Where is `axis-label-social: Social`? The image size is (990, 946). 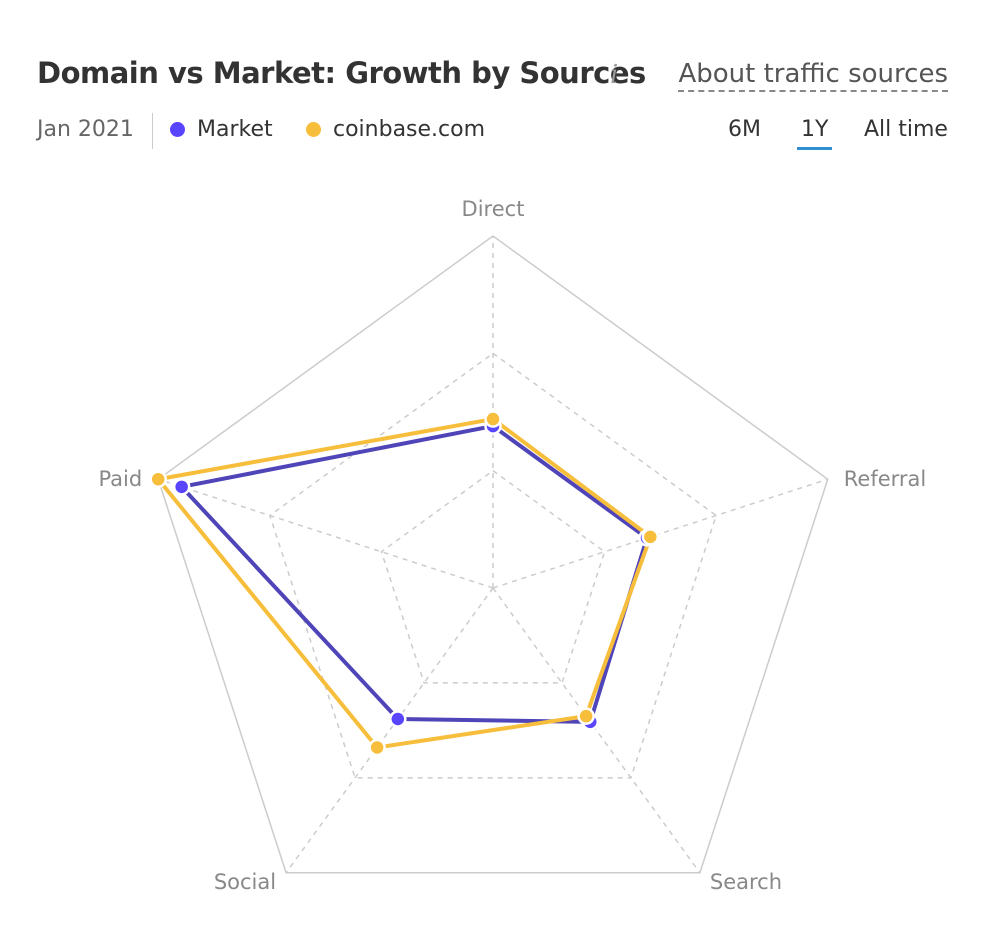 axis-label-social: Social is located at coordinates (245, 882).